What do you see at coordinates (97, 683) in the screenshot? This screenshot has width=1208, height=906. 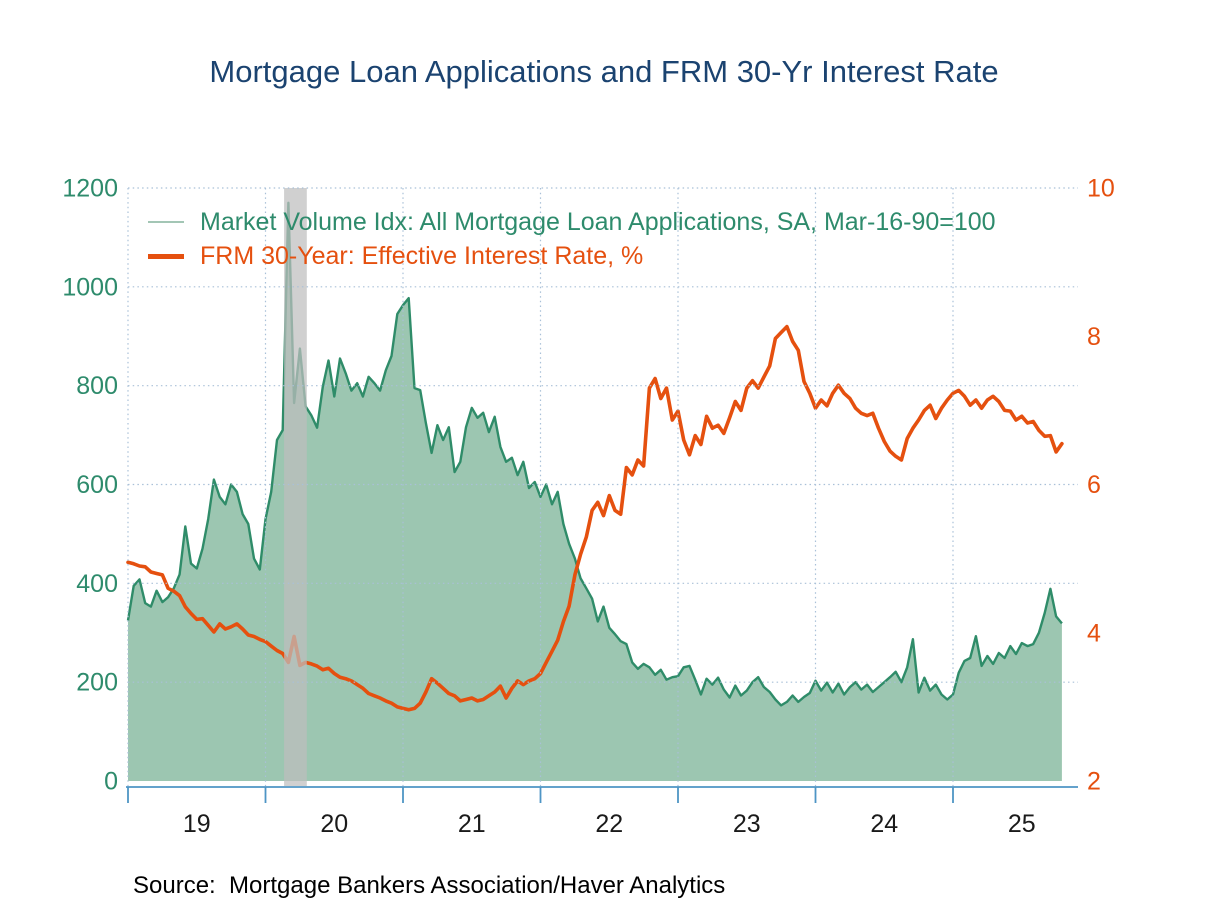 I see `left-axis-tick-label: 200` at bounding box center [97, 683].